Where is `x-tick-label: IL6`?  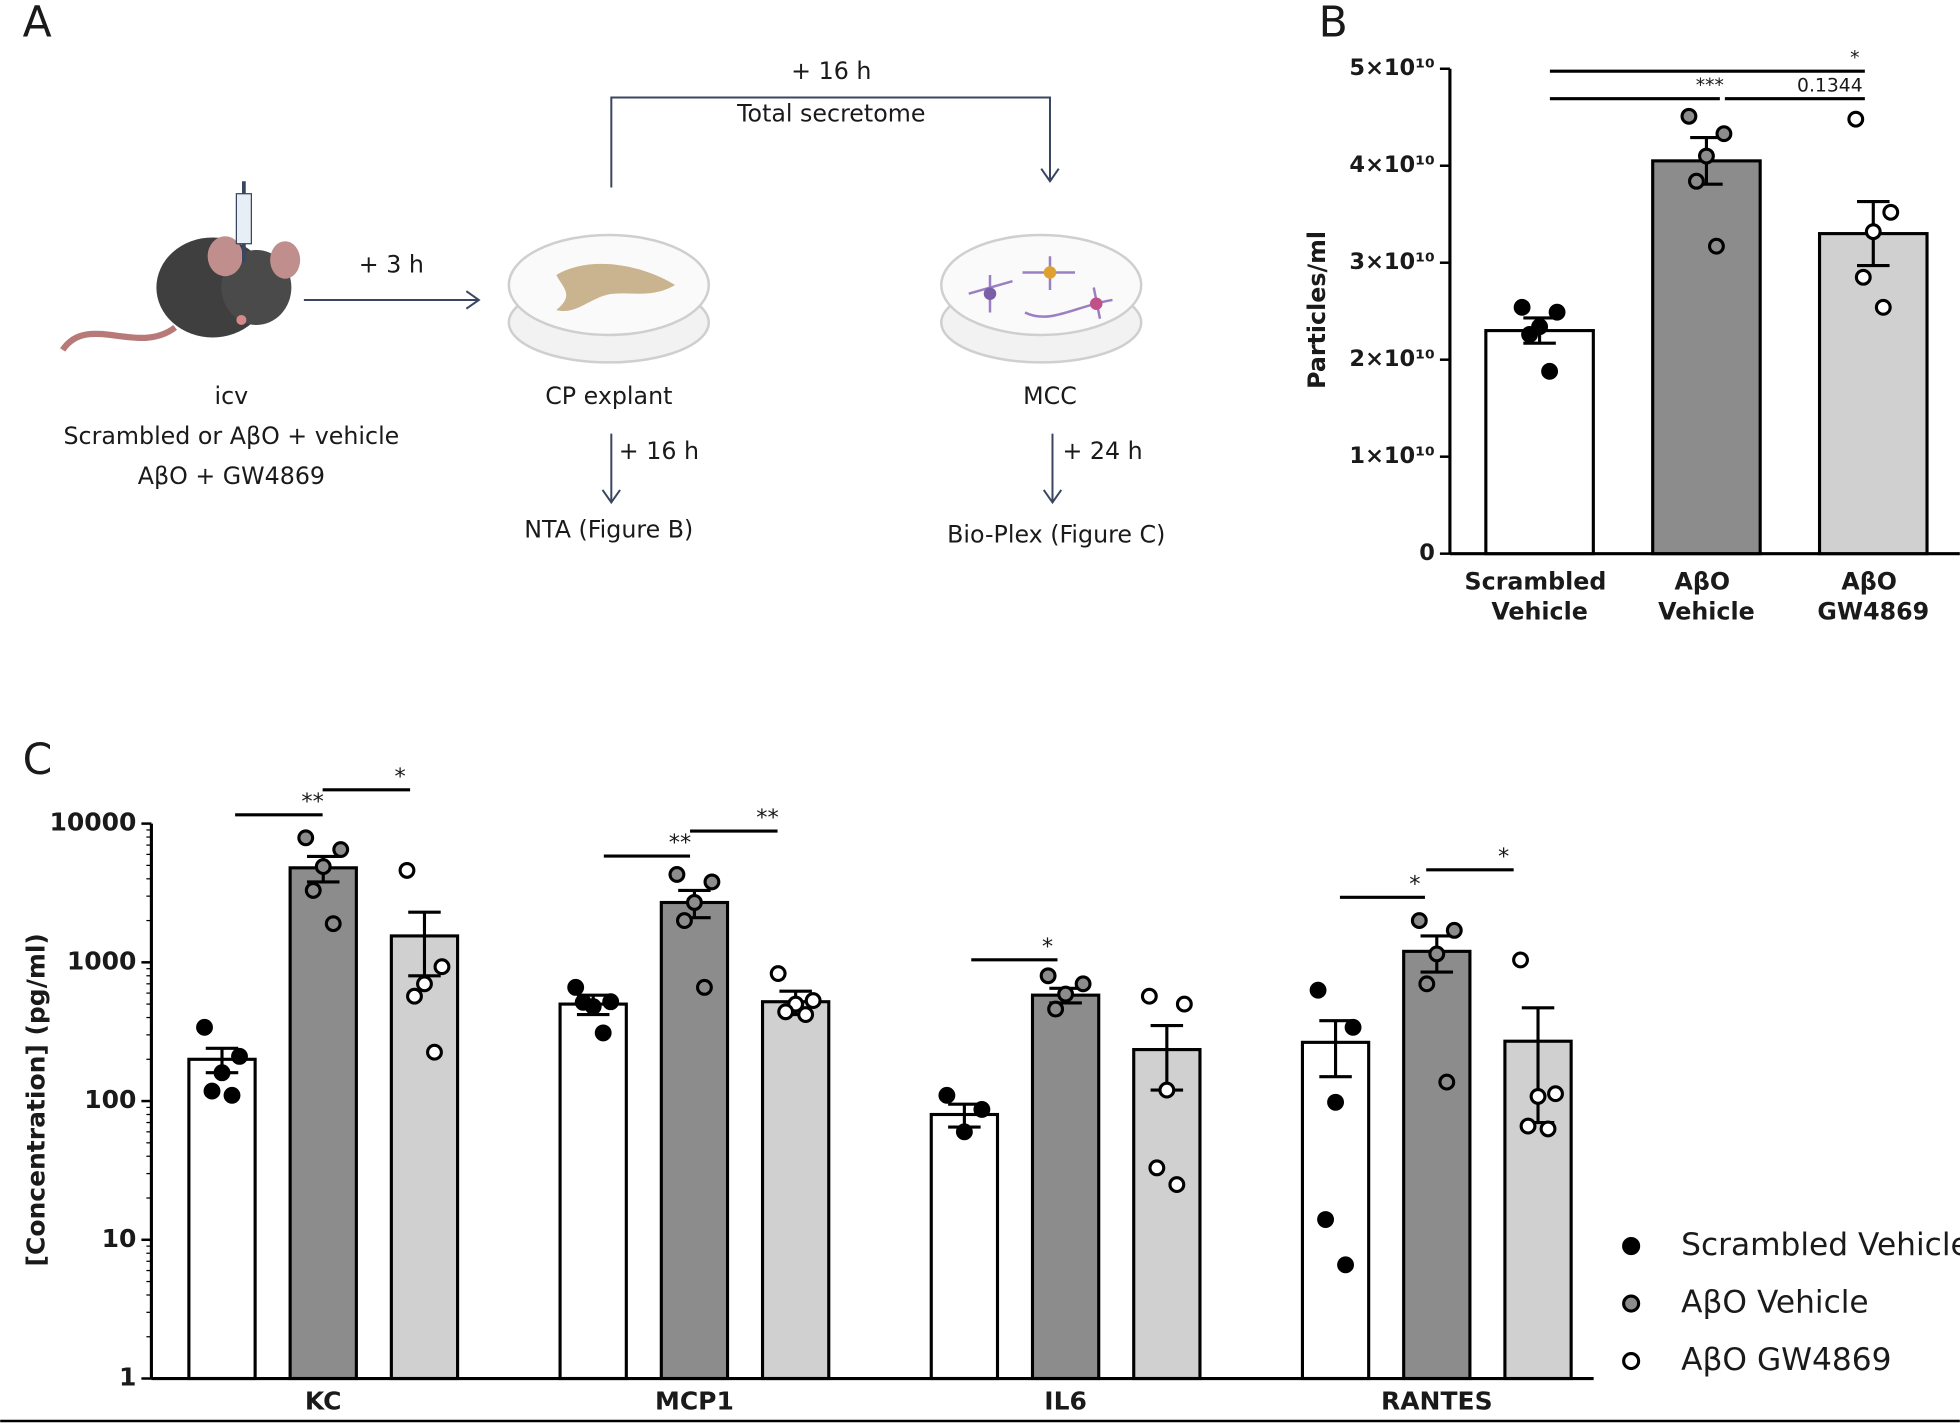
x-tick-label: IL6 is located at coordinates (1065, 1400).